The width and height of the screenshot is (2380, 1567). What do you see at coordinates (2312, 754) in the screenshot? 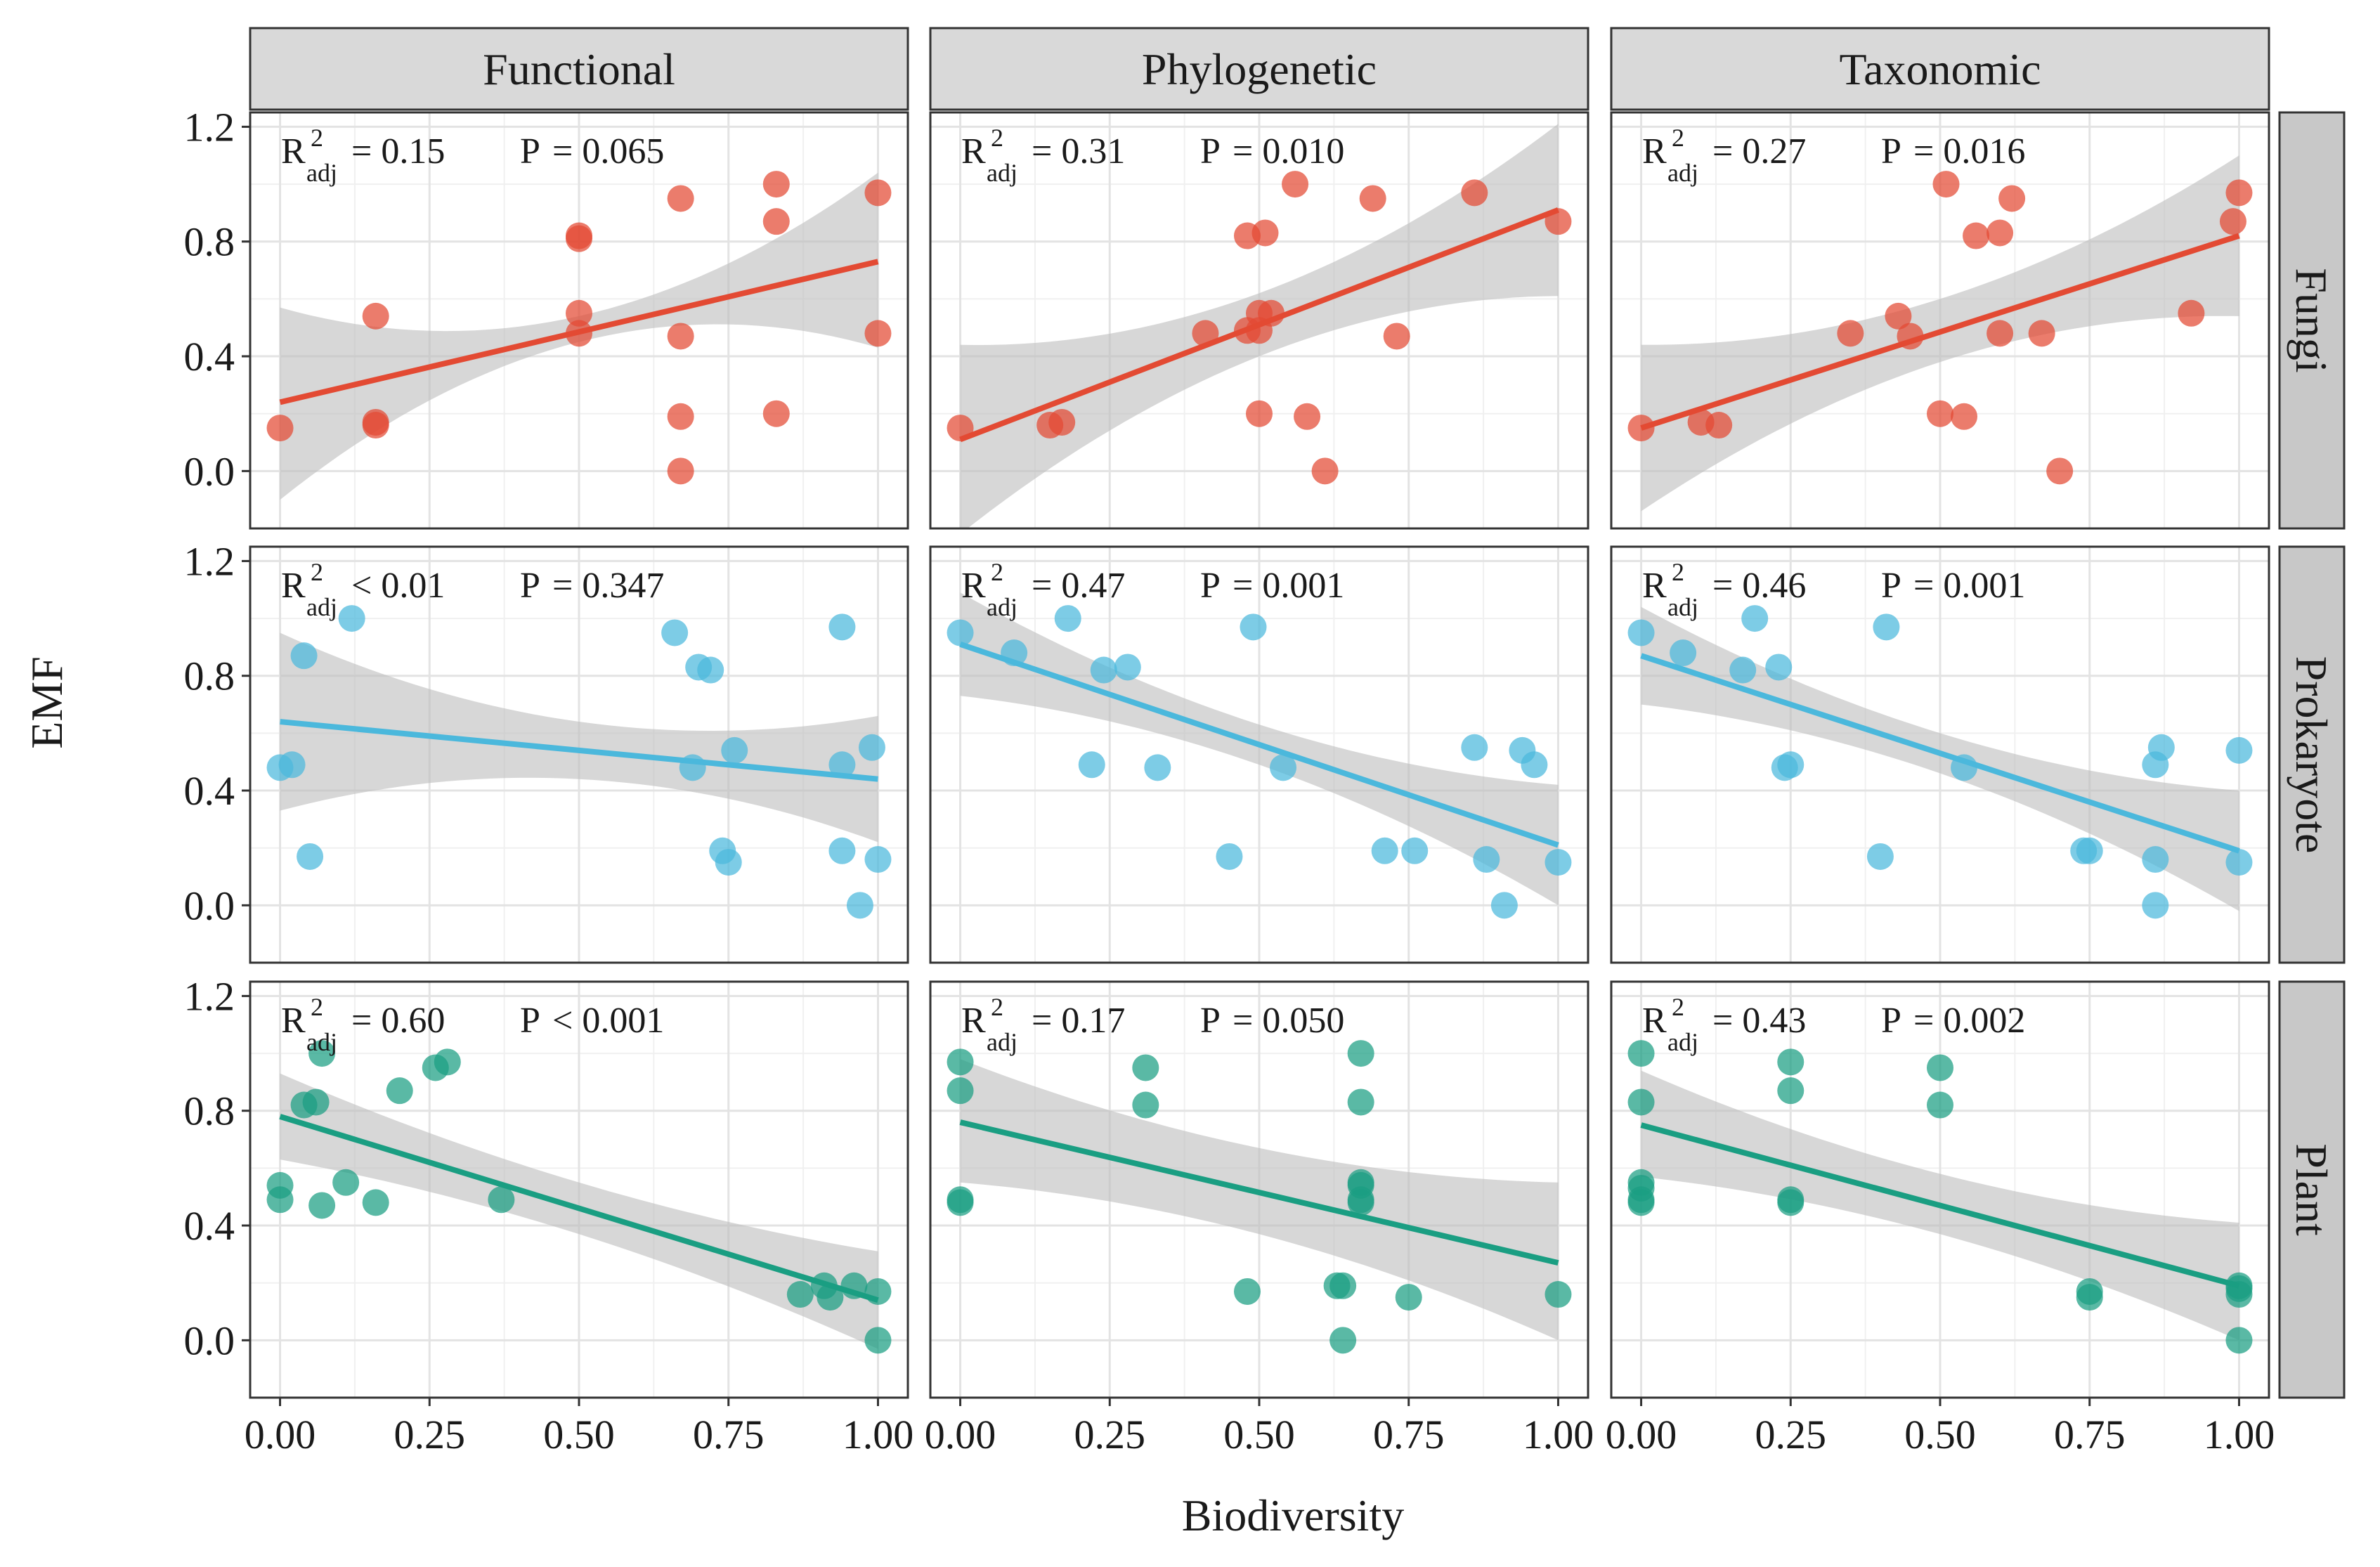
I see `row-strip-prokaryote: Prokaryote` at bounding box center [2312, 754].